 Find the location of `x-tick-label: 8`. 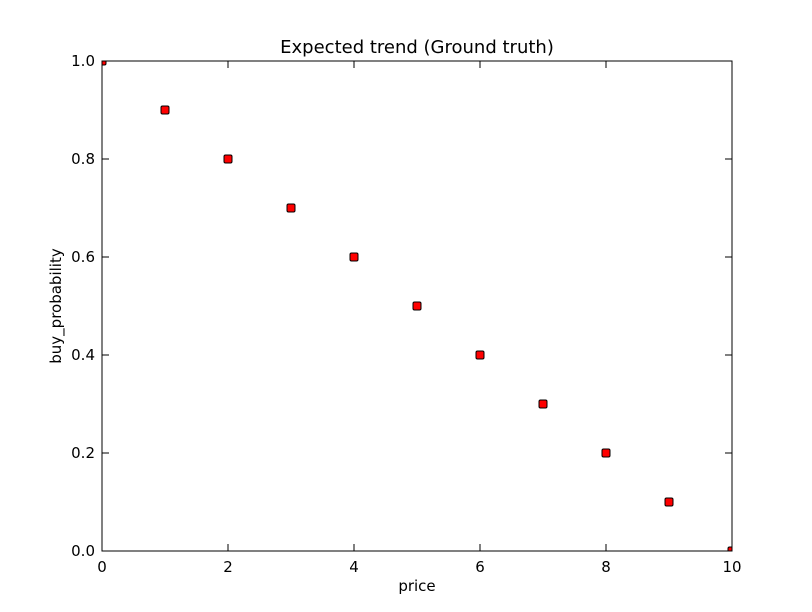

x-tick-label: 8 is located at coordinates (606, 567).